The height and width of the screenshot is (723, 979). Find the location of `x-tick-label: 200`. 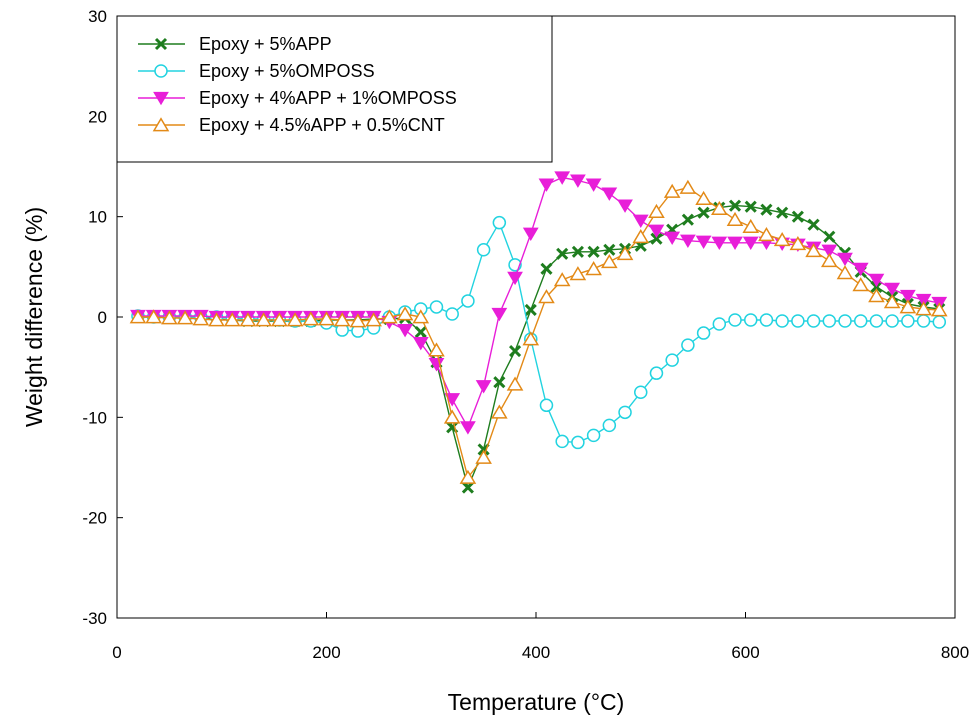

x-tick-label: 200 is located at coordinates (326, 652).